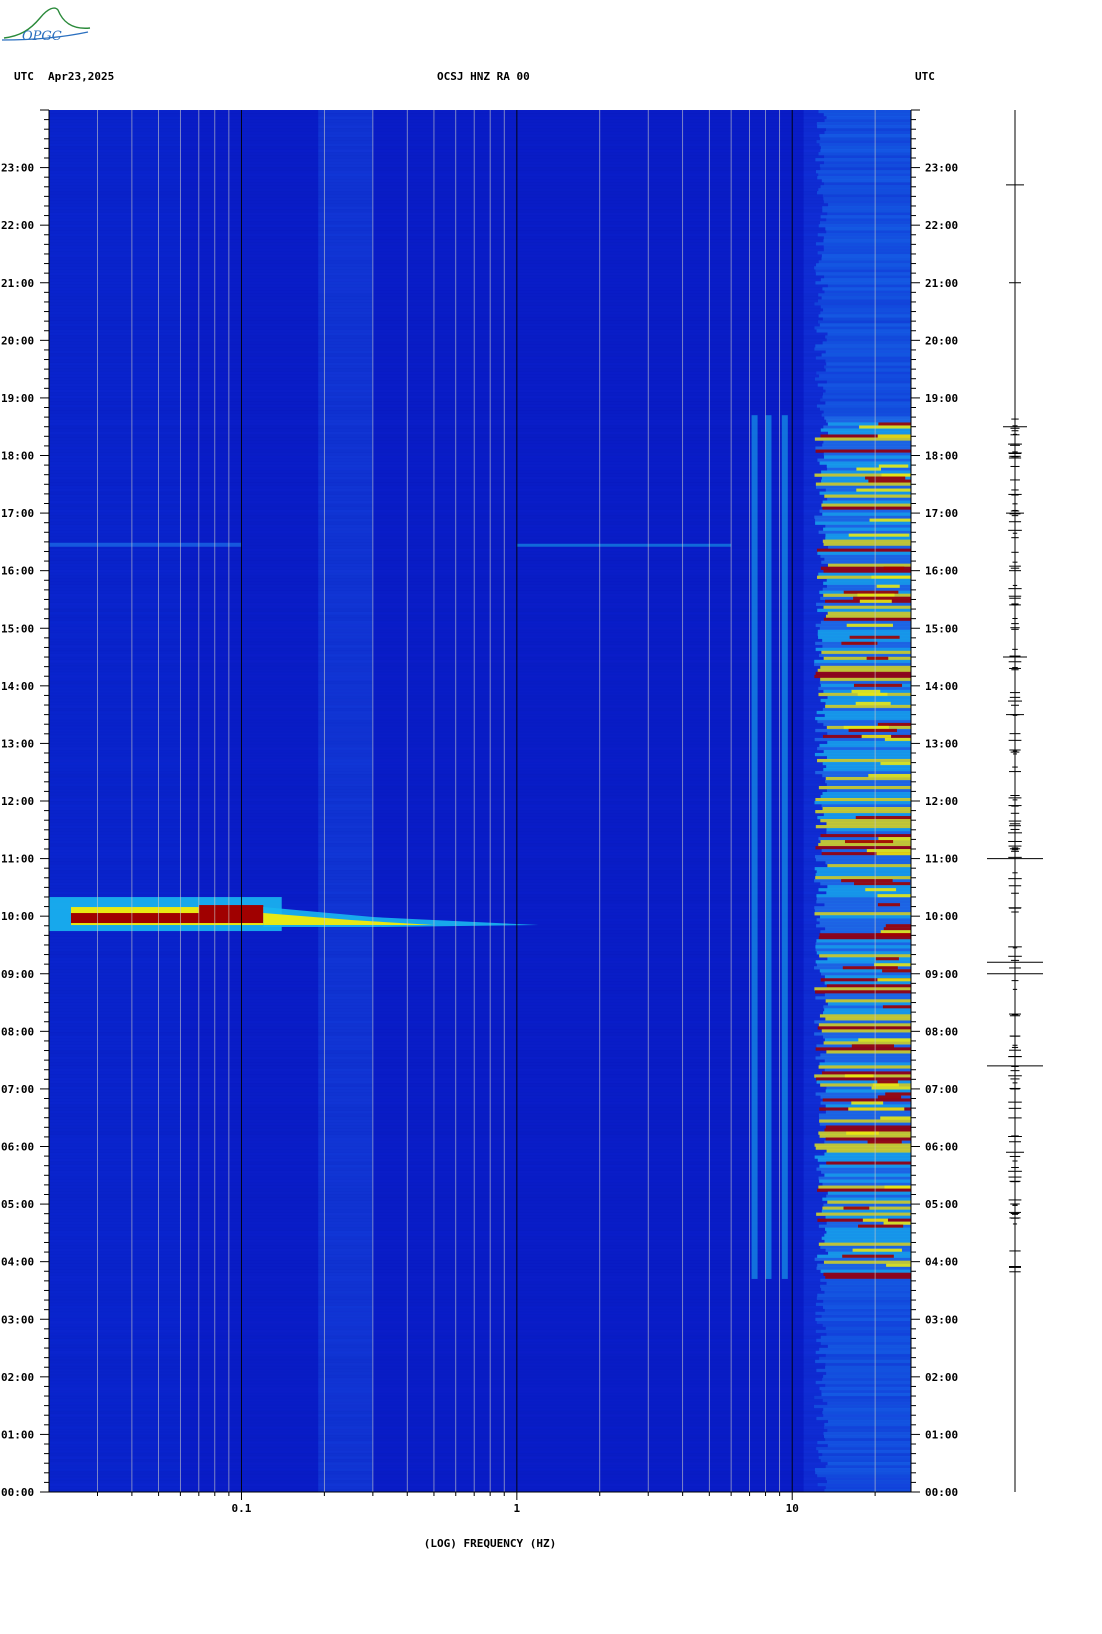 The image size is (1102, 1634). I want to click on time-tick-label-right: 20:00, so click(941, 340).